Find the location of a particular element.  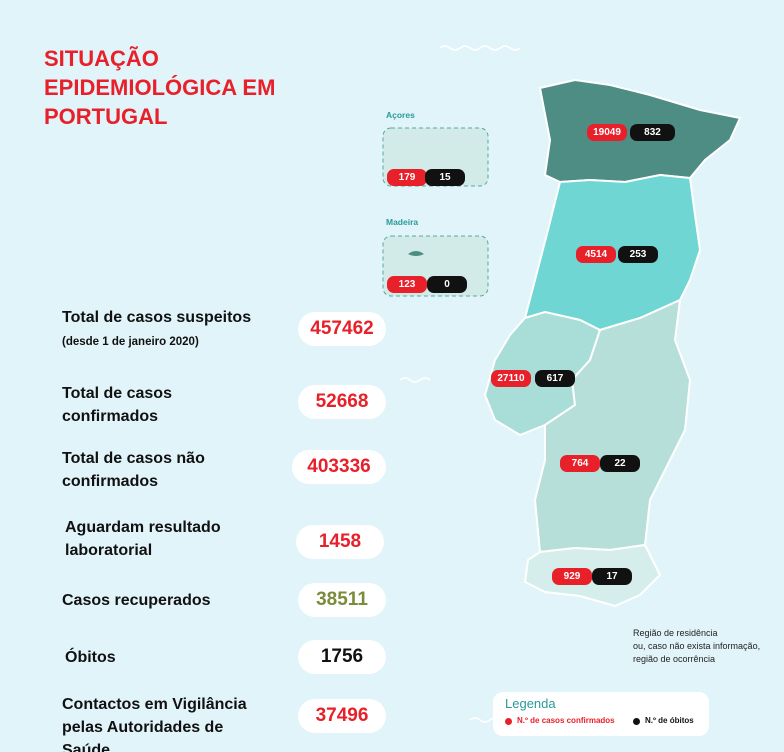

stat-value: 52668 is located at coordinates (342, 402).